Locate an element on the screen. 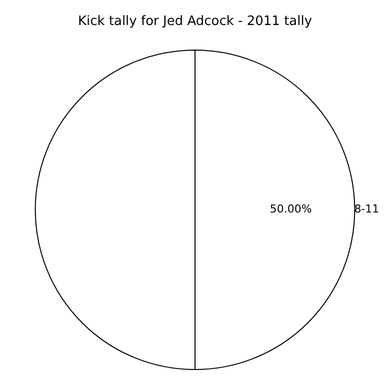 This screenshot has width=390, height=390. chart-title: Kick tally for Jed Adcock - 2011 tally is located at coordinates (195, 22).